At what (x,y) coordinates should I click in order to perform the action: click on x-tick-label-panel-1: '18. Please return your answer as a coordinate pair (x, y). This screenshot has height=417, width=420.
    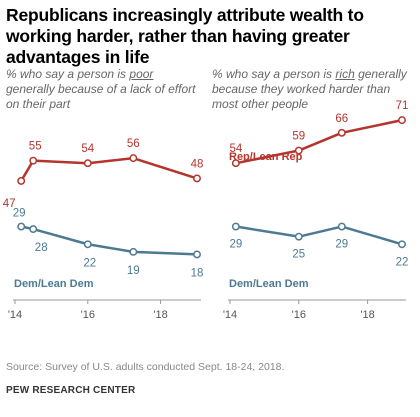
    Looking at the image, I should click on (367, 315).